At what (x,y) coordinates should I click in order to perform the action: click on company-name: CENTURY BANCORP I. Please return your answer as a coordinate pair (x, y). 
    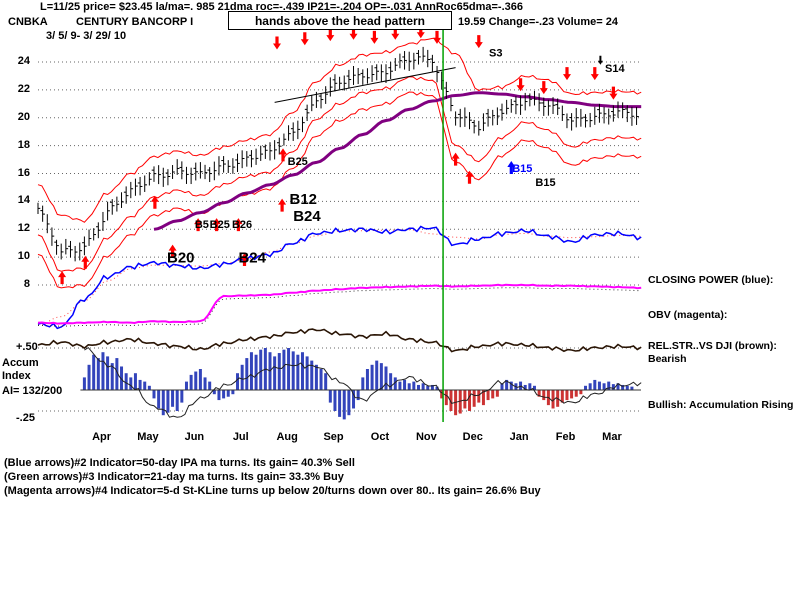
    Looking at the image, I should click on (135, 22).